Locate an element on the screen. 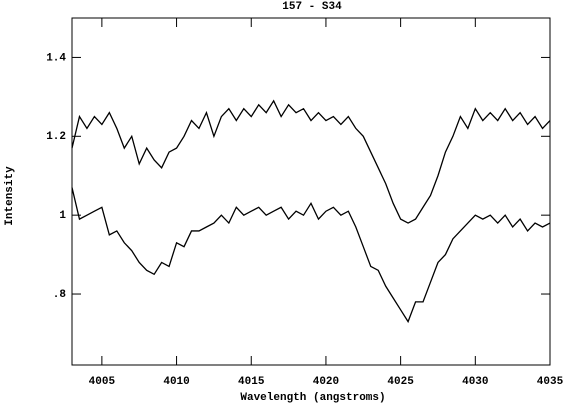  chart-title: 157 - S34 is located at coordinates (312, 7).